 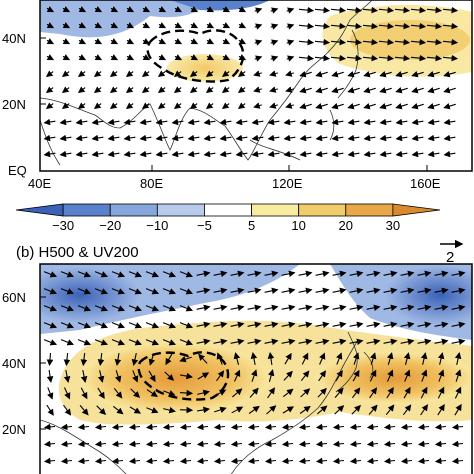 What do you see at coordinates (14, 429) in the screenshot?
I see `lat-label-20n-b: 20N` at bounding box center [14, 429].